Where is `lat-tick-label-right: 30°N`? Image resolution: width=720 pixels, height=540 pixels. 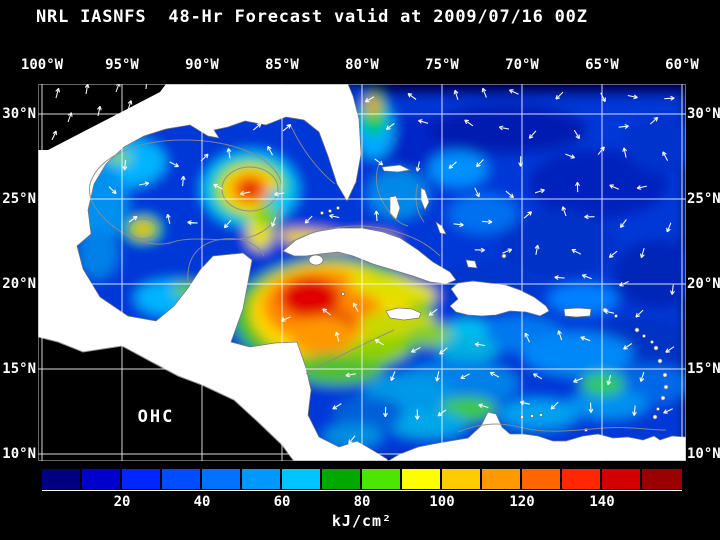 lat-tick-label-right: 30°N is located at coordinates (703, 114).